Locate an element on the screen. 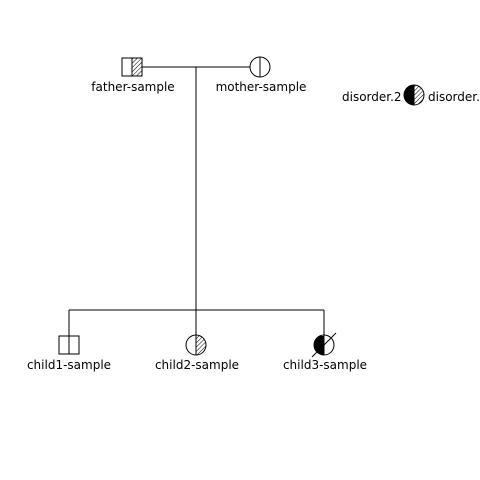  child3-node is located at coordinates (324, 345).